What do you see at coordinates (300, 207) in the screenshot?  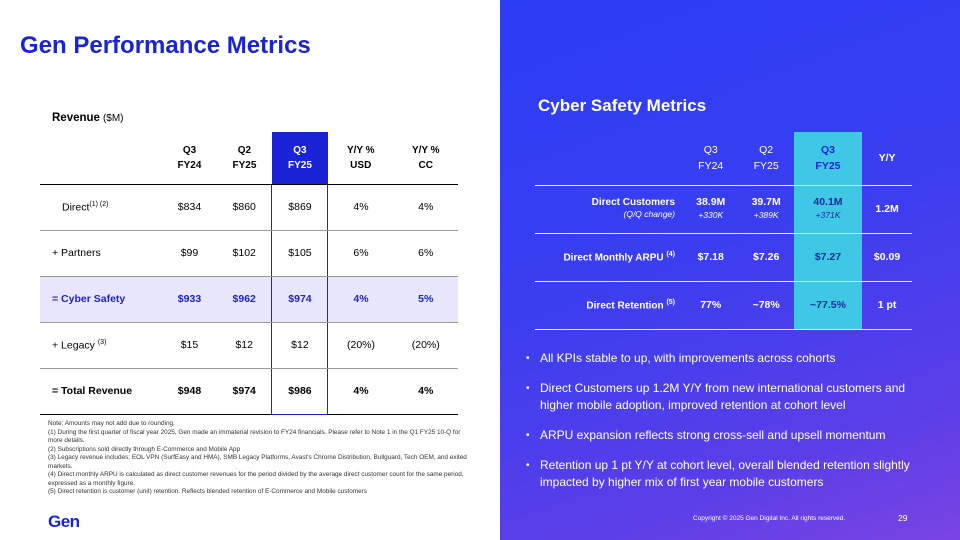 I see `cell: $869` at bounding box center [300, 207].